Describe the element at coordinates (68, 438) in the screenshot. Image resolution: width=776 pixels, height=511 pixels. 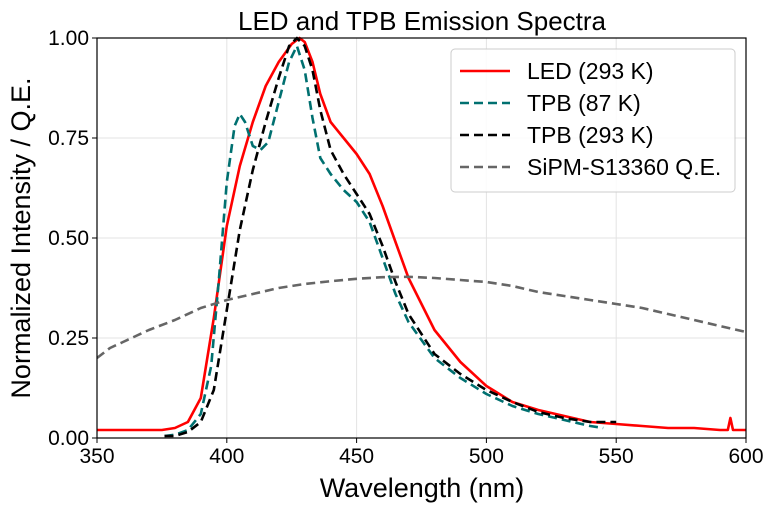
I see `y-tick-label: 0.00` at that location.